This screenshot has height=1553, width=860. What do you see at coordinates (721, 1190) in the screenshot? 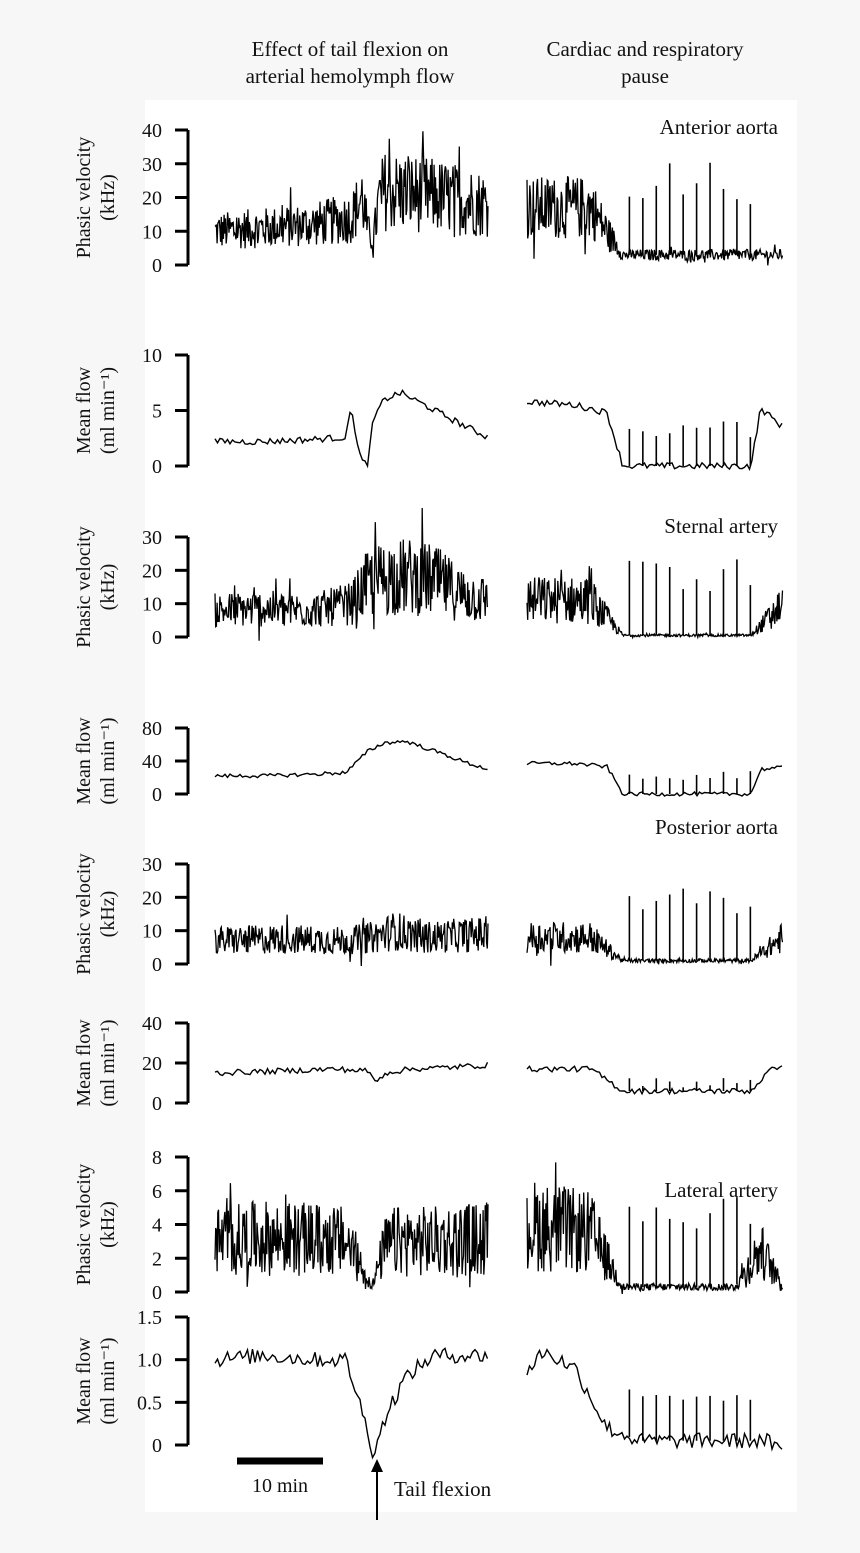
I see `panel-7-title: Lateral artery` at bounding box center [721, 1190].